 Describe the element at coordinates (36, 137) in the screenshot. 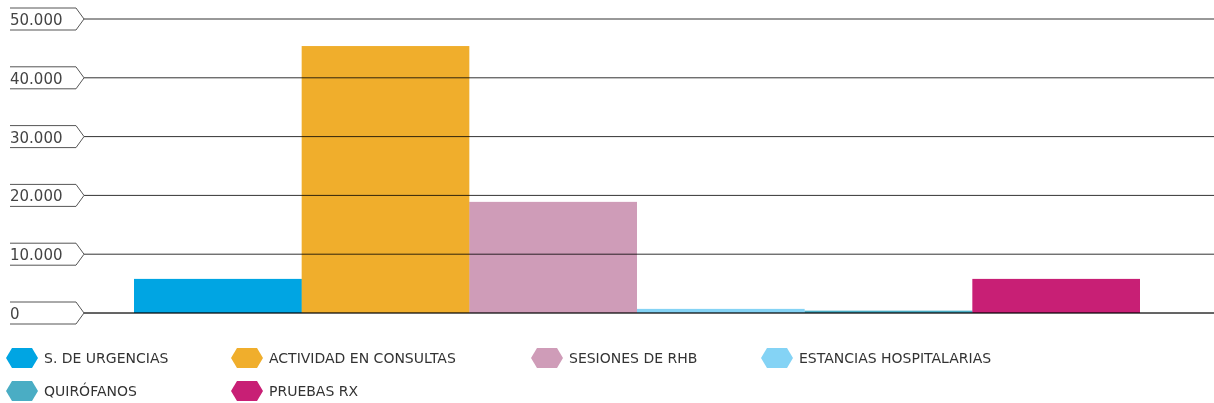

I see `y-tick-label: 30.000` at that location.